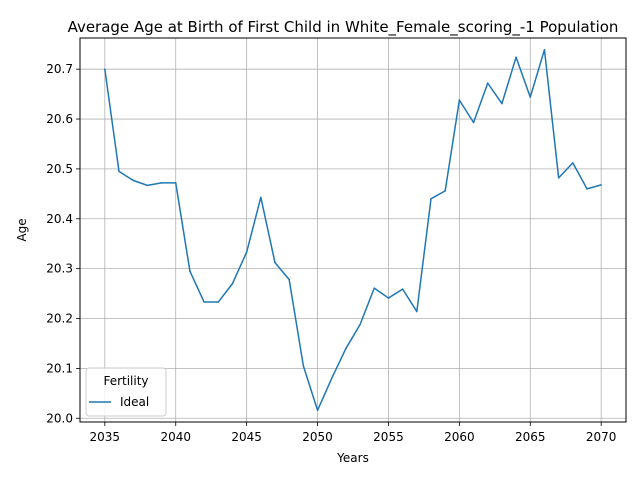  I want to click on y-tick-label: 20.6, so click(59, 119).